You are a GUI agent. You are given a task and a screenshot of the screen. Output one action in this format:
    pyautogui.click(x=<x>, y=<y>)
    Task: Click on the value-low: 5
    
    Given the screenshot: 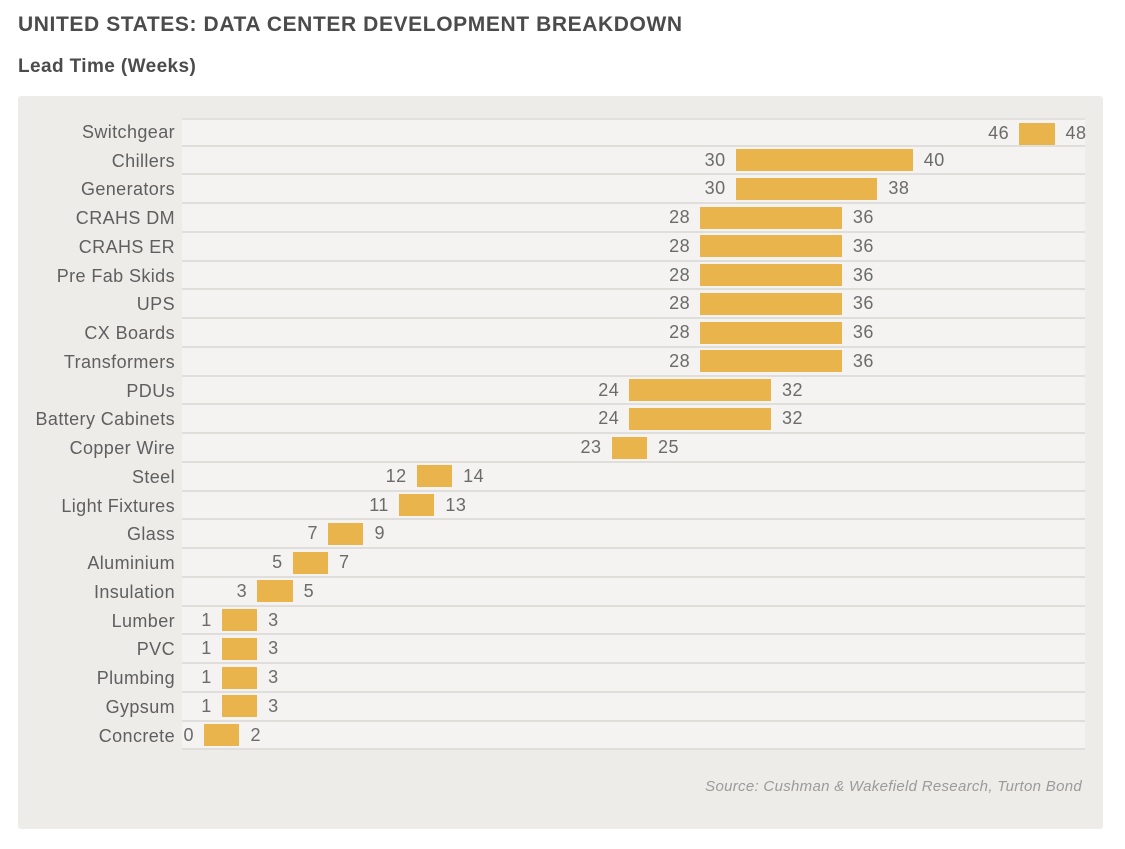 What is the action you would take?
    pyautogui.click(x=277, y=562)
    